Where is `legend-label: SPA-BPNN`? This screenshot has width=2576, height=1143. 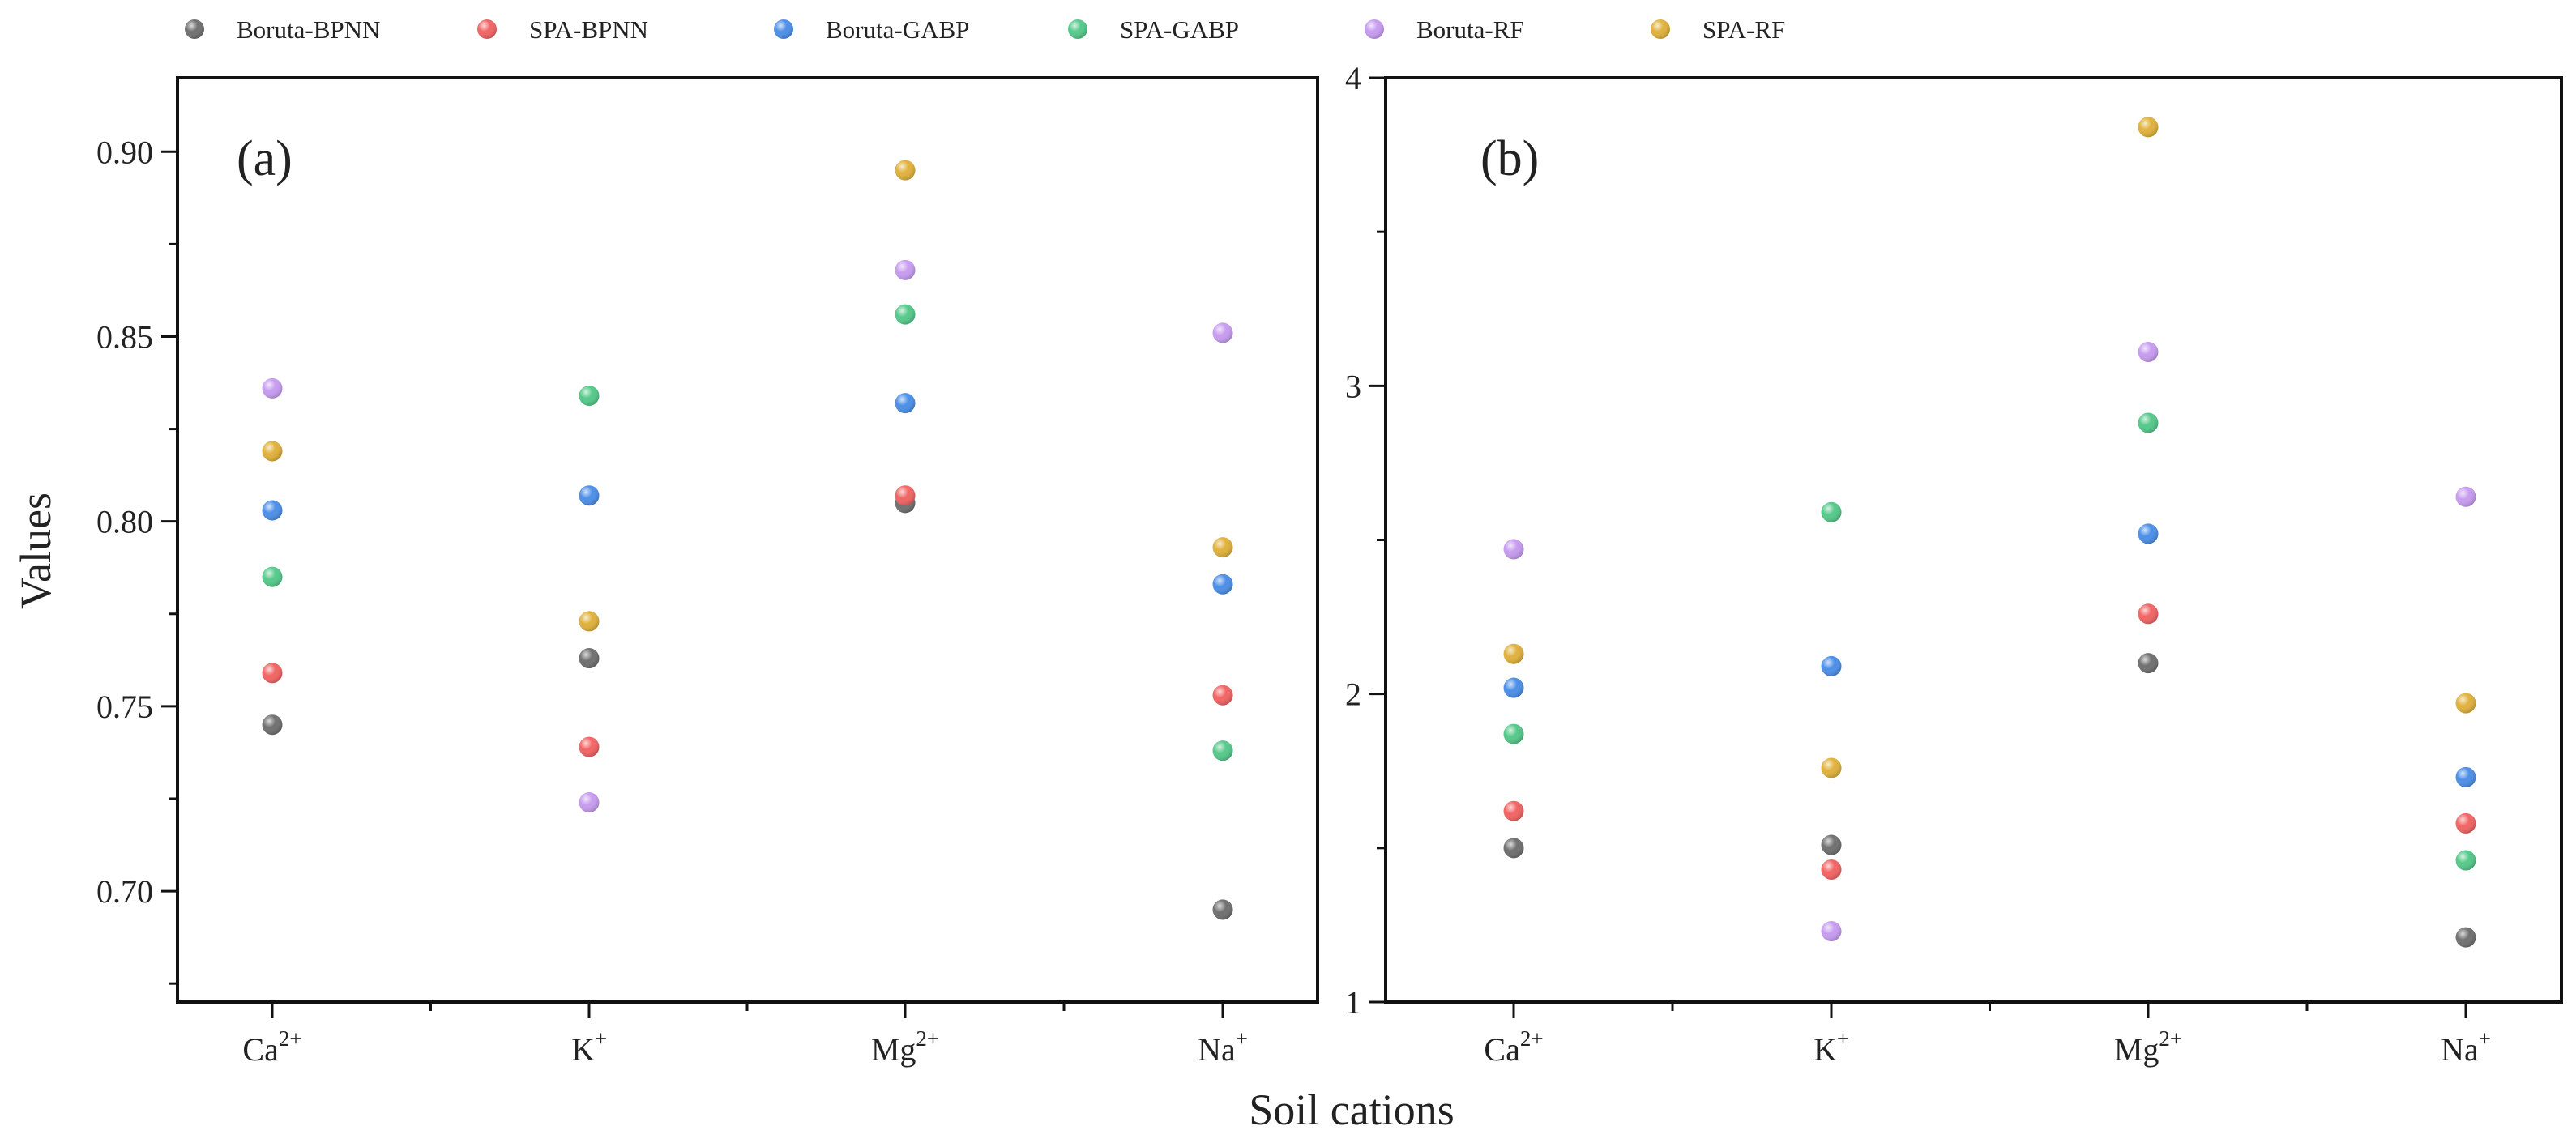 legend-label: SPA-BPNN is located at coordinates (588, 29).